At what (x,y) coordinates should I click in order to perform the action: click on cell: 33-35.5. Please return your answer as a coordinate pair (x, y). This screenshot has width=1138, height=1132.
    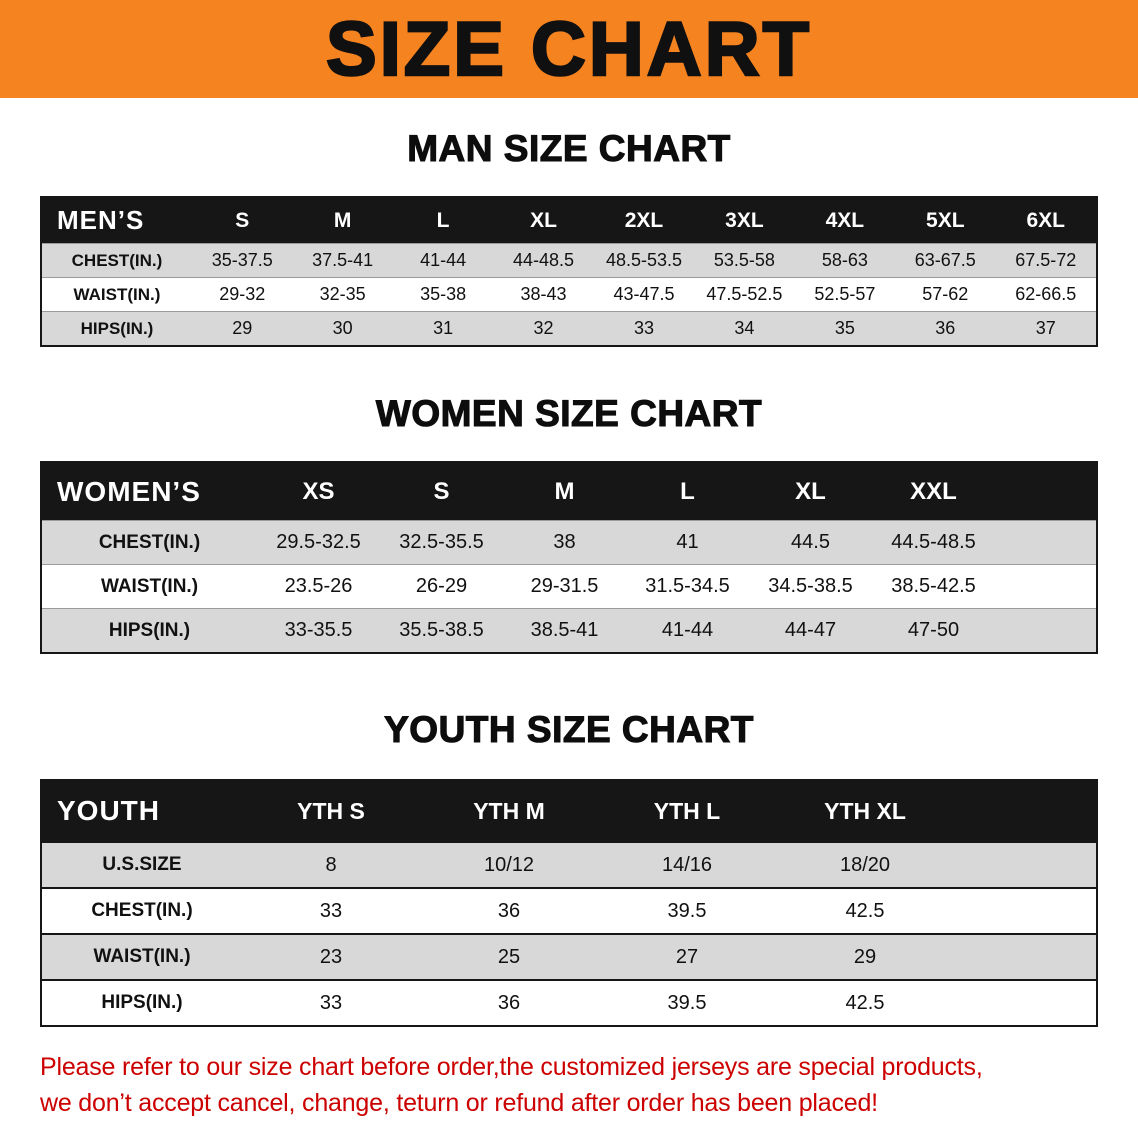
    Looking at the image, I should click on (318, 630).